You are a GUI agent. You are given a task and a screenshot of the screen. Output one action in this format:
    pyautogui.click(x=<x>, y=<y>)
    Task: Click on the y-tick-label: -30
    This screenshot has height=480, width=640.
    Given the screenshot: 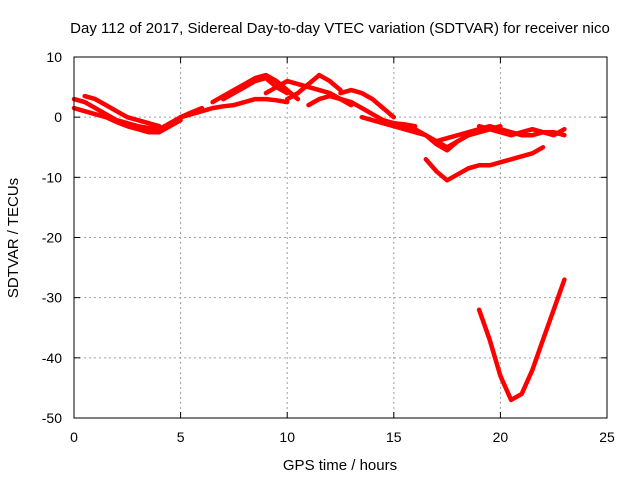 What is the action you would take?
    pyautogui.click(x=52, y=298)
    